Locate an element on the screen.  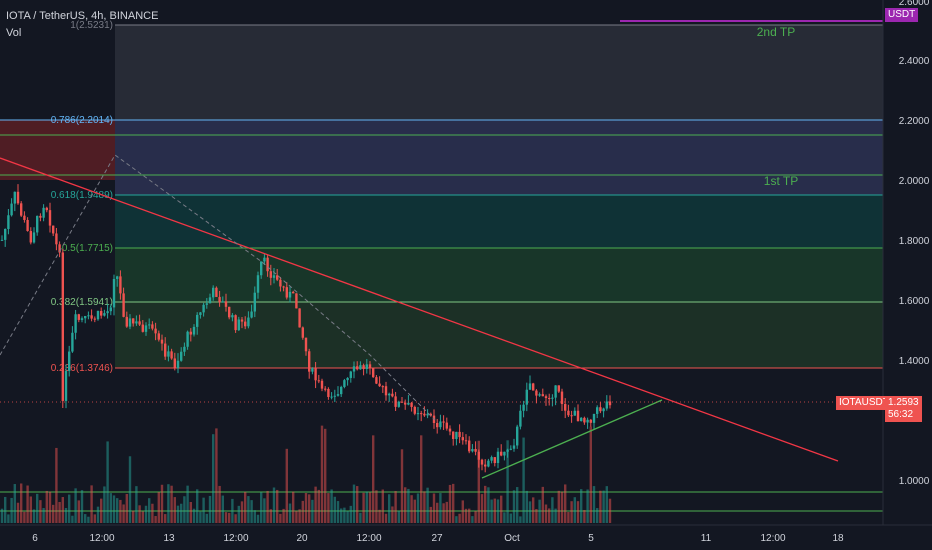
symbol-badge-text: IOTAUSDT is located at coordinates (864, 402).